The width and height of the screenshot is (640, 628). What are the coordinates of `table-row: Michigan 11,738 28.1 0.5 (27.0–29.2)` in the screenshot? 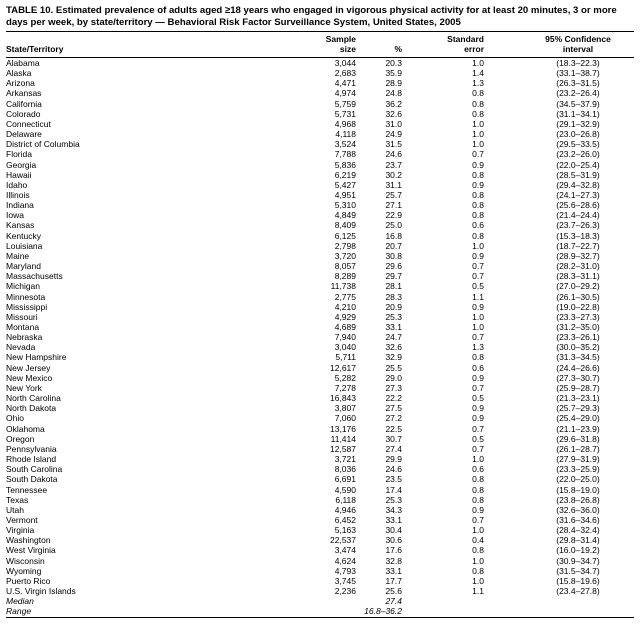 It's located at (320, 286).